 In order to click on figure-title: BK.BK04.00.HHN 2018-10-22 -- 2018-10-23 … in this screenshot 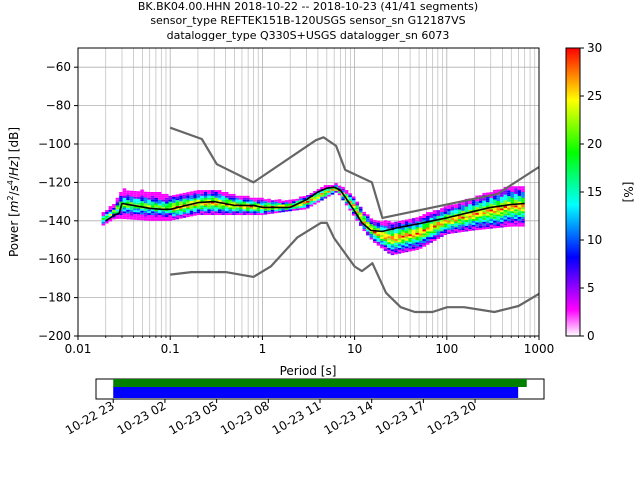, I will do `click(308, 21)`.